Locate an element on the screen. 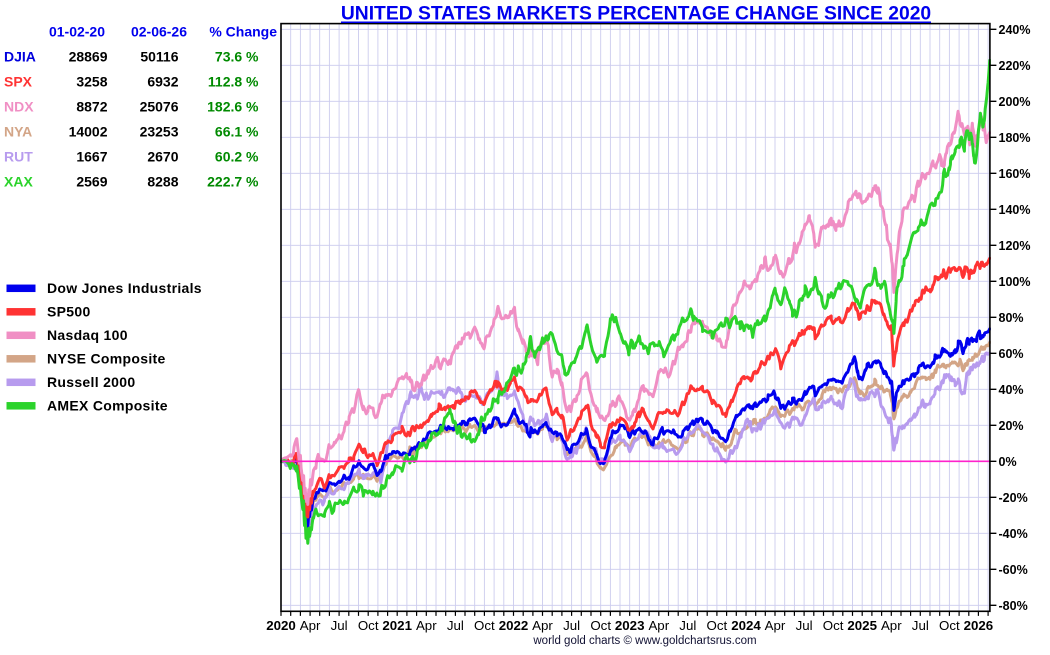 Image resolution: width=1050 pixels, height=655 pixels. svg-text: Russell 2000 is located at coordinates (91, 382).